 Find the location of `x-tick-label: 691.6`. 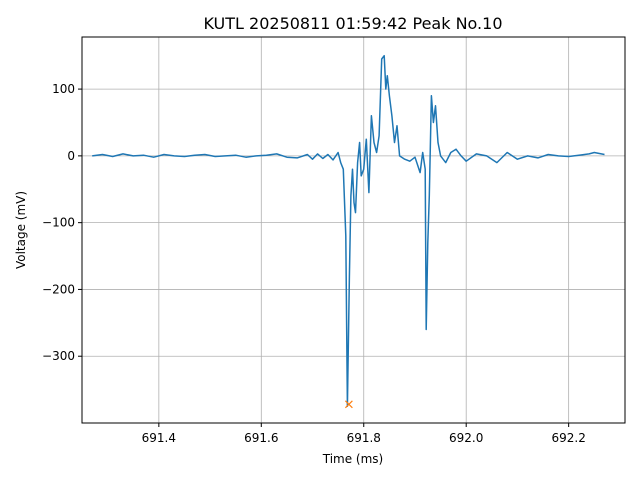

x-tick-label: 691.6 is located at coordinates (261, 438).